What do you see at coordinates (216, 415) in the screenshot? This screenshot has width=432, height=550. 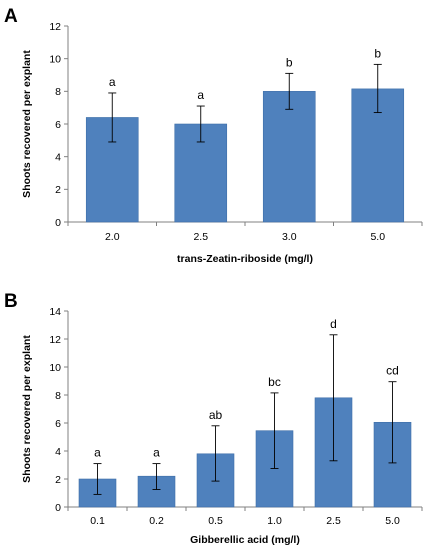 I see `significance-label: ab` at bounding box center [216, 415].